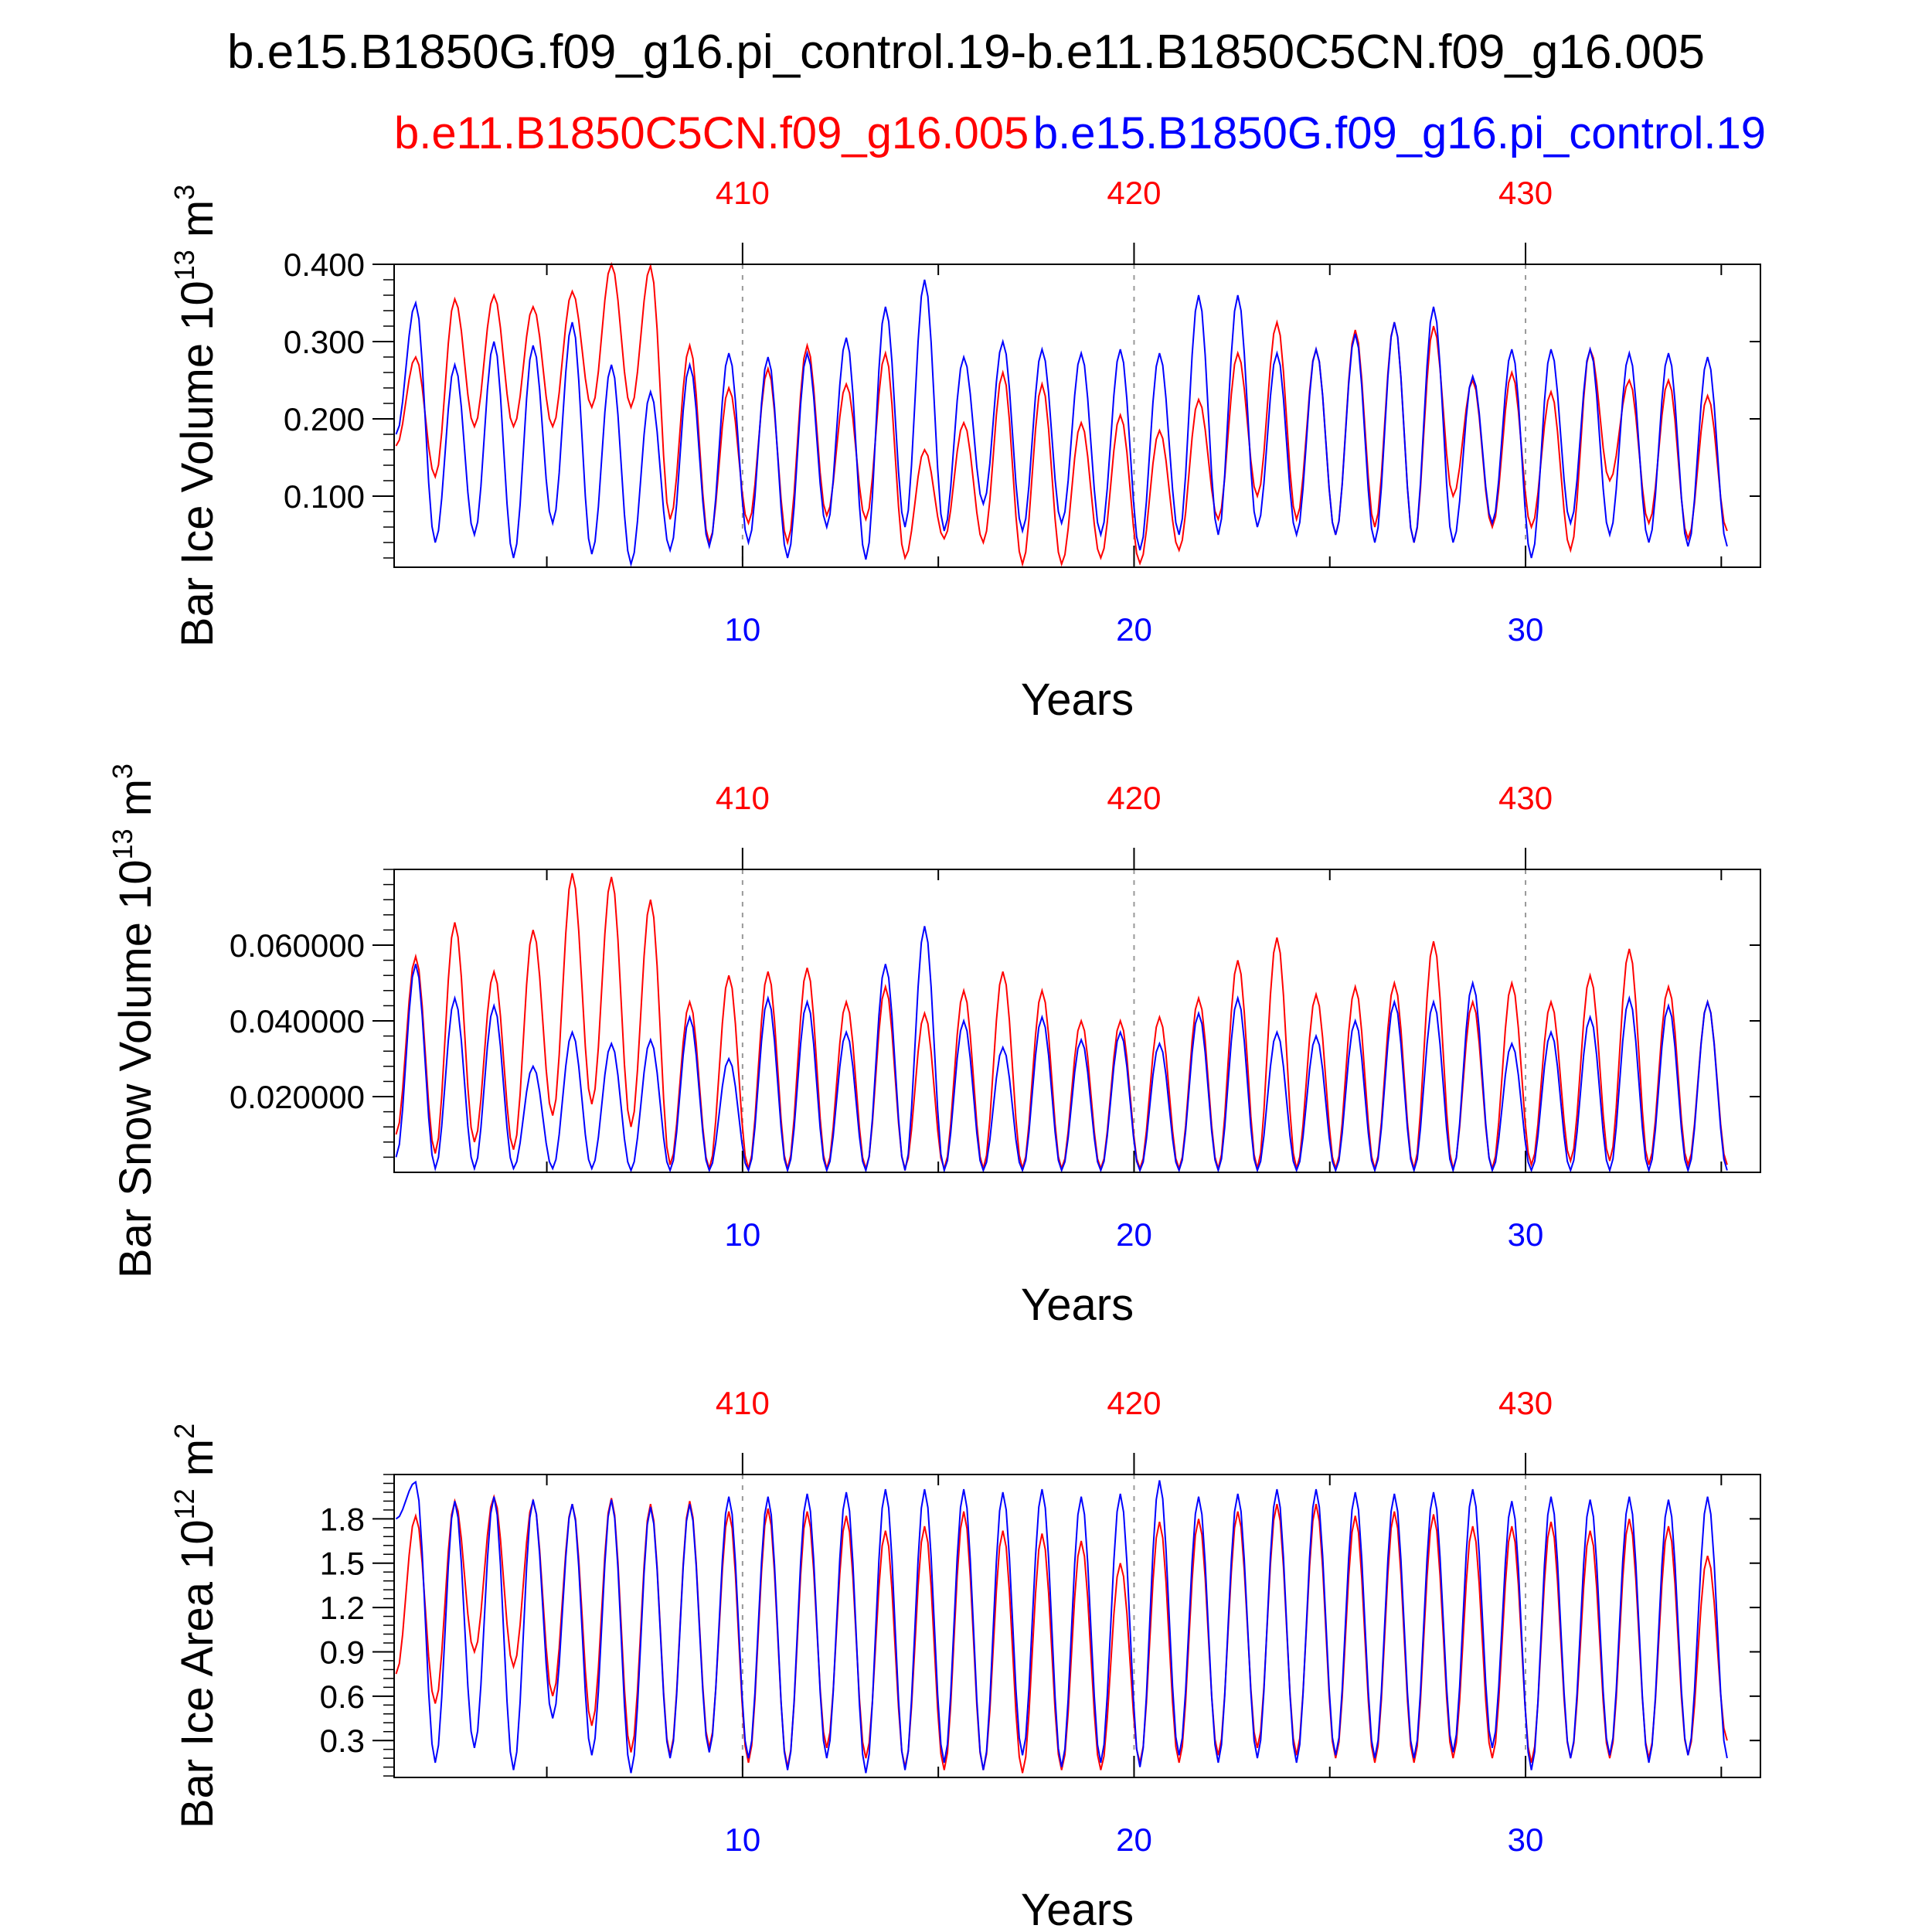 This screenshot has width=1932, height=1932. I want to click on y-tick-label: 1.2, so click(342, 1608).